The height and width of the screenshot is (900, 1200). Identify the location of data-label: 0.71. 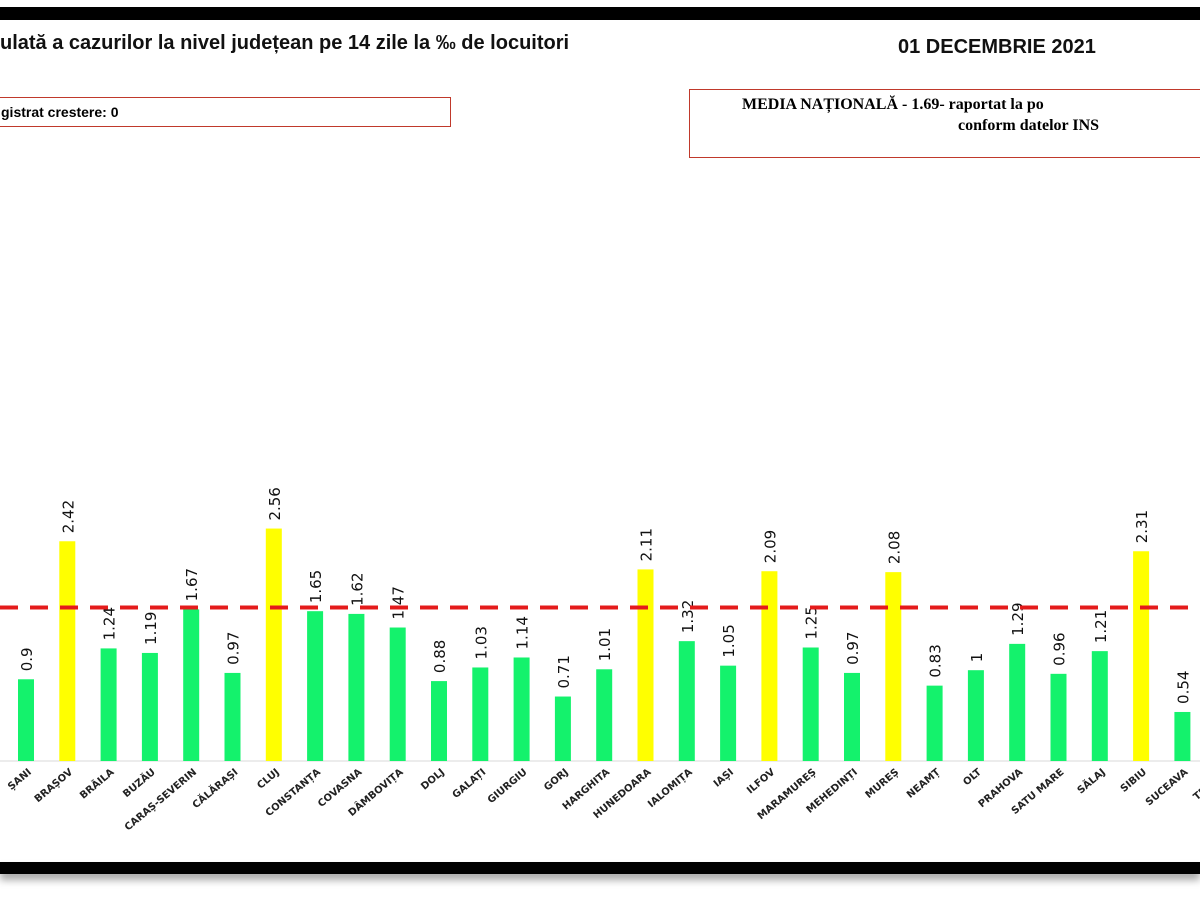
(564, 671).